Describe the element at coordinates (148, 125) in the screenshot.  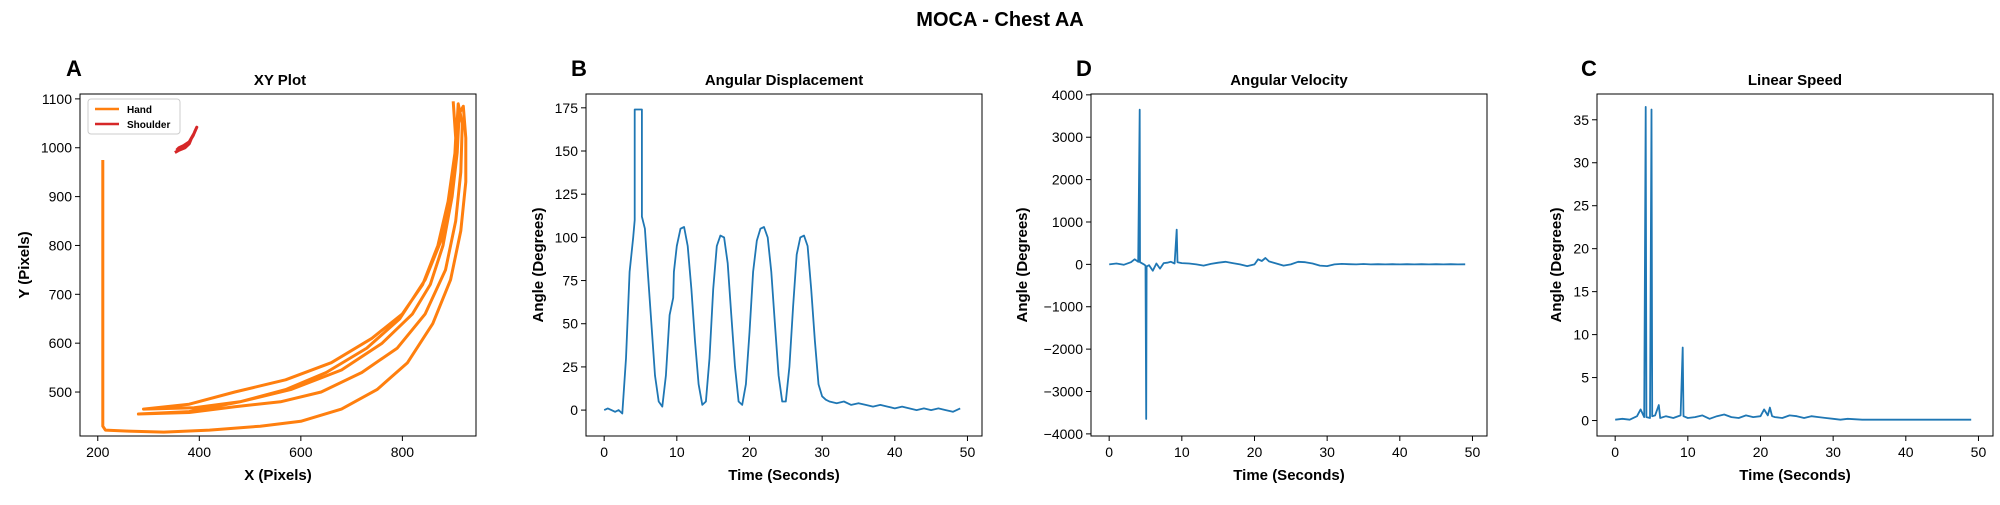
I see `legend-label-shoulder: Shoulder` at that location.